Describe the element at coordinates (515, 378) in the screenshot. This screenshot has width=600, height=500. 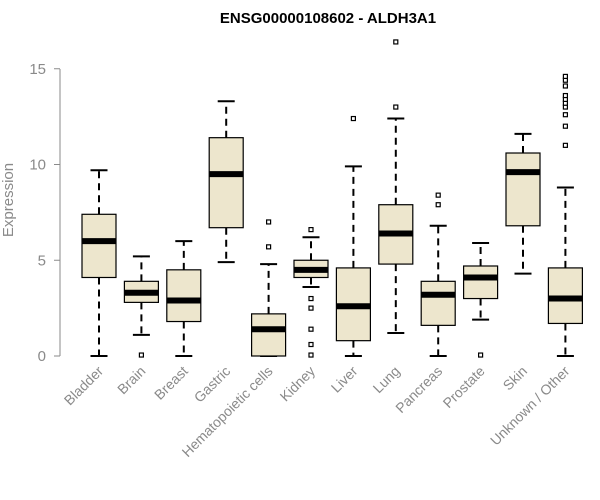
I see `category-label-skin: Skin` at that location.